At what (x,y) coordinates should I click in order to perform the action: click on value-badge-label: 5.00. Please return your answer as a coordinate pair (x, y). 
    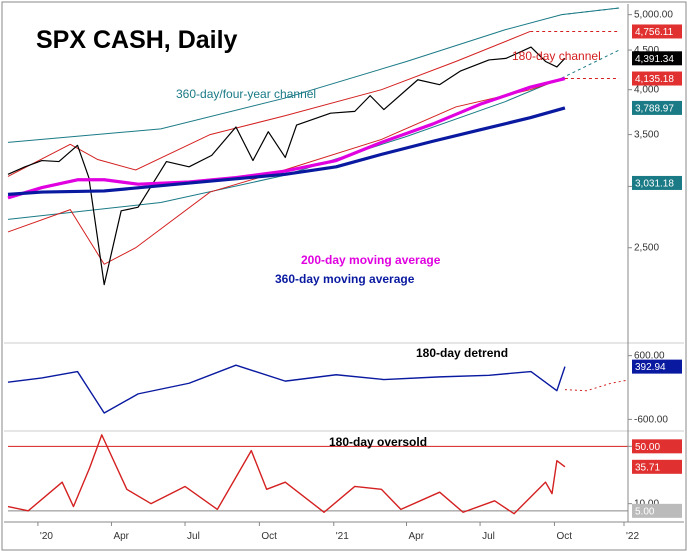
    Looking at the image, I should click on (645, 511).